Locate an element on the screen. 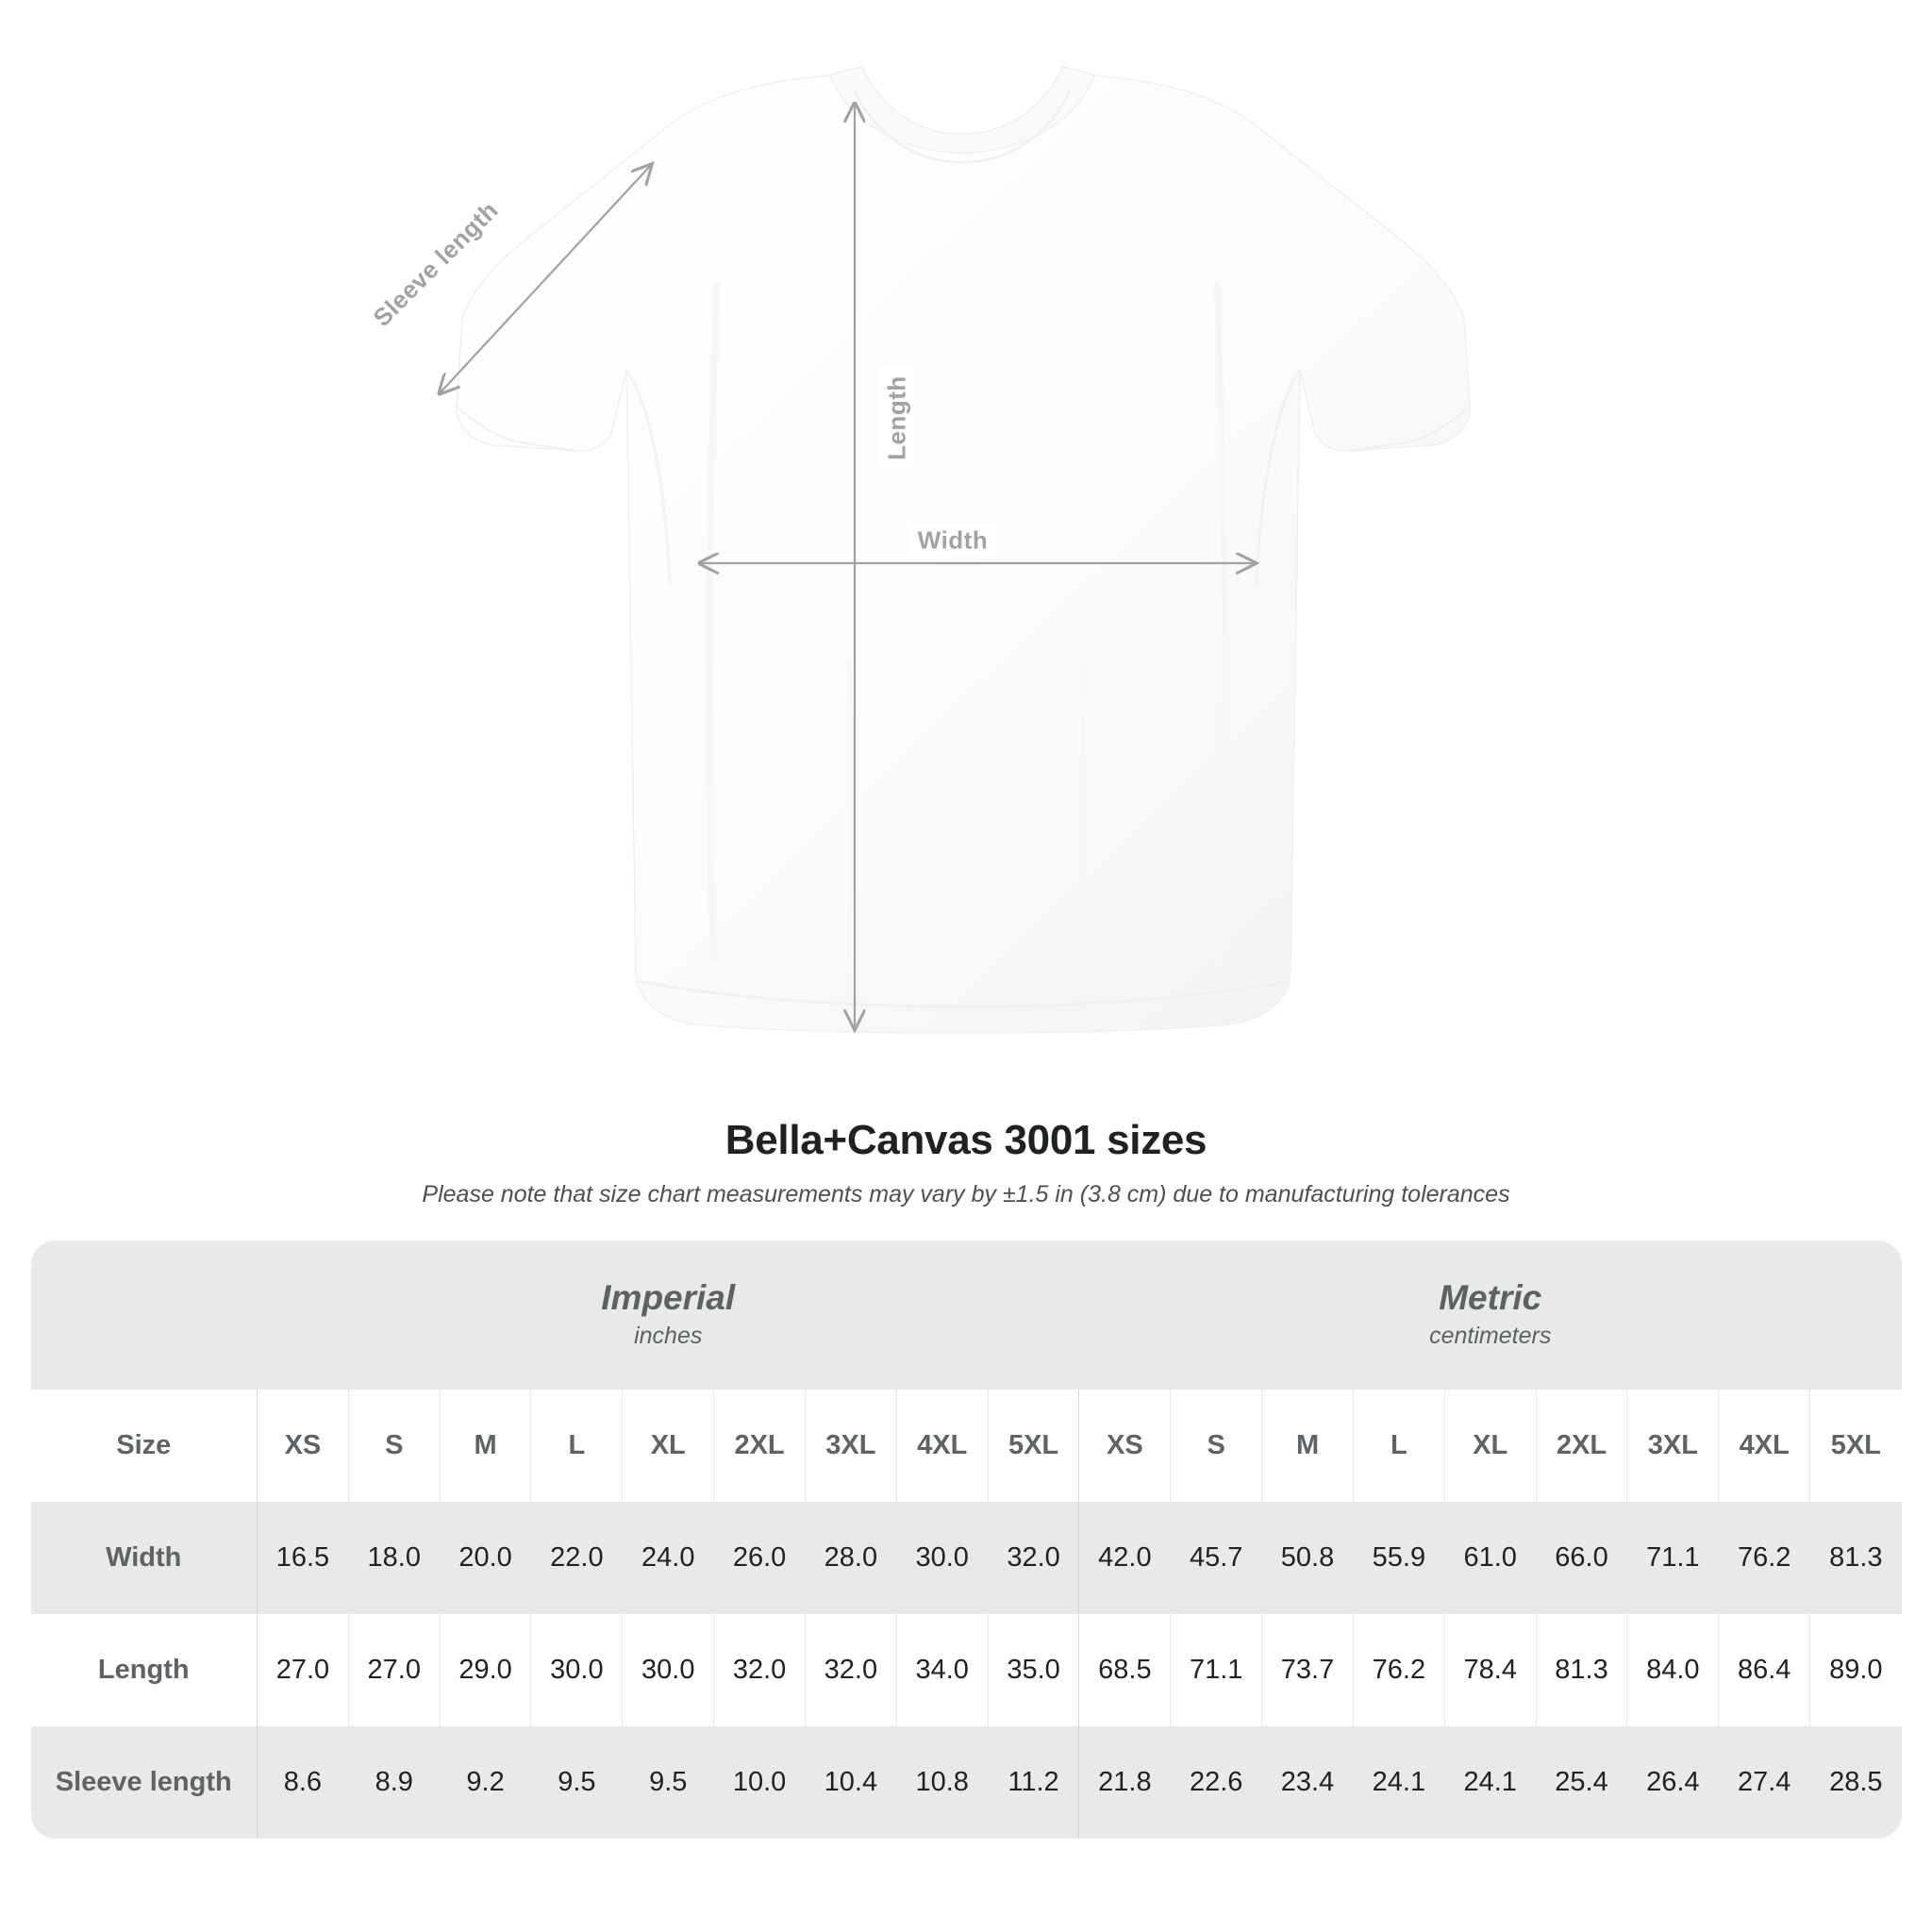 This screenshot has width=1932, height=1932. unit-group-sub: centimeters is located at coordinates (1491, 1336).